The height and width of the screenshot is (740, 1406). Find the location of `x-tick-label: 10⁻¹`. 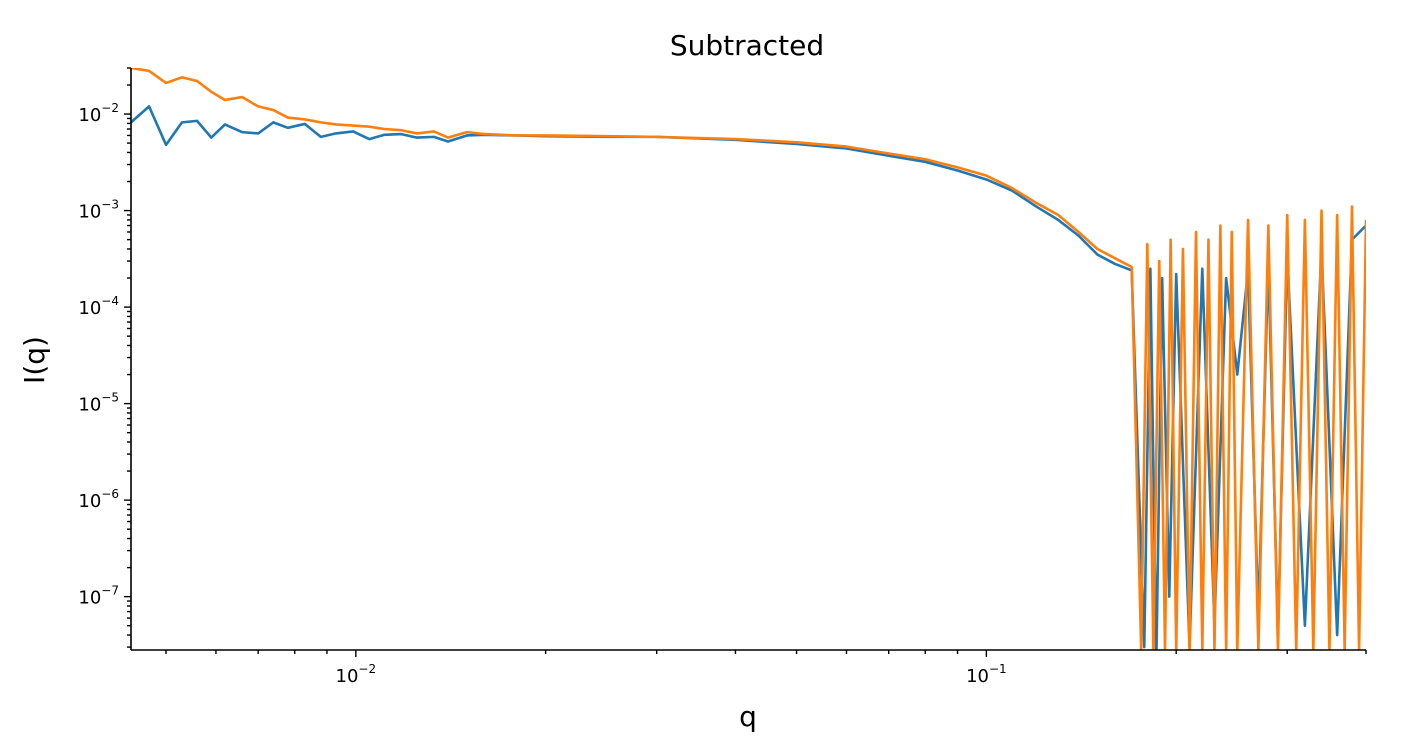

x-tick-label: 10⁻¹ is located at coordinates (986, 674).